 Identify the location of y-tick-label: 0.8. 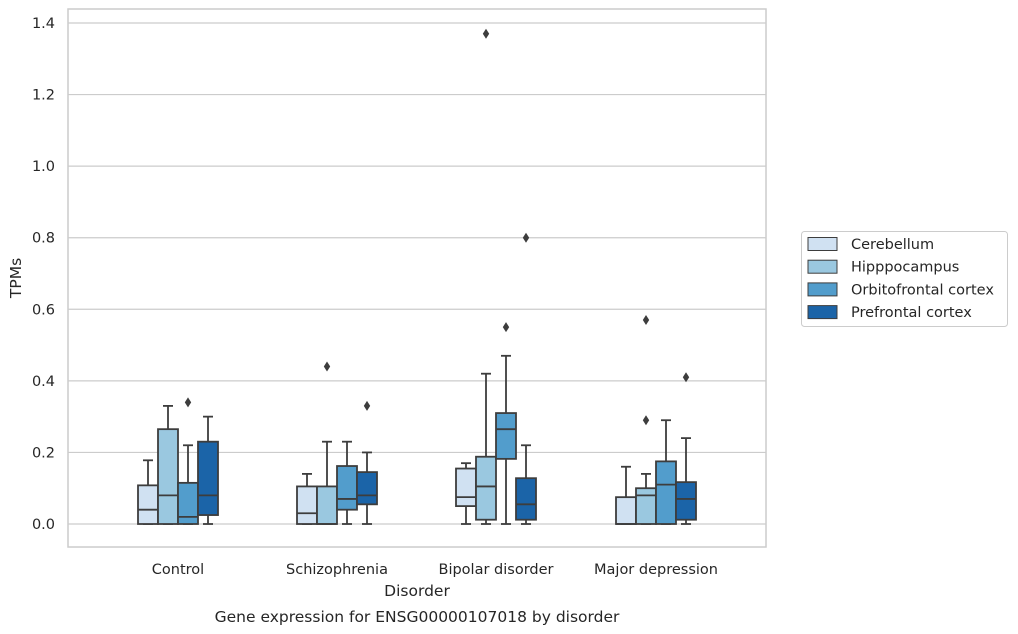
(43, 239).